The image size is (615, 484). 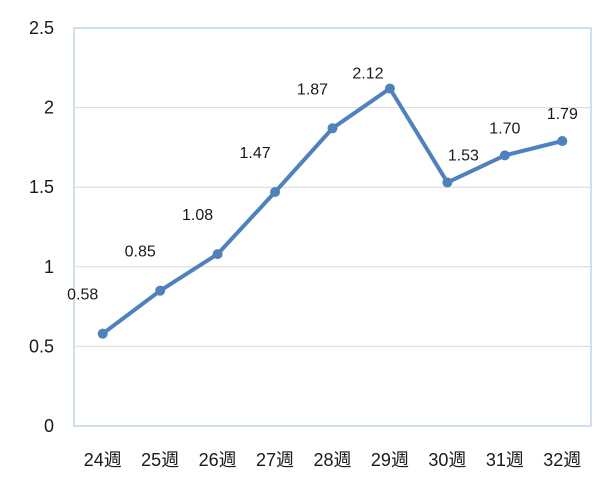 I want to click on data-label: 1.08, so click(x=197, y=215).